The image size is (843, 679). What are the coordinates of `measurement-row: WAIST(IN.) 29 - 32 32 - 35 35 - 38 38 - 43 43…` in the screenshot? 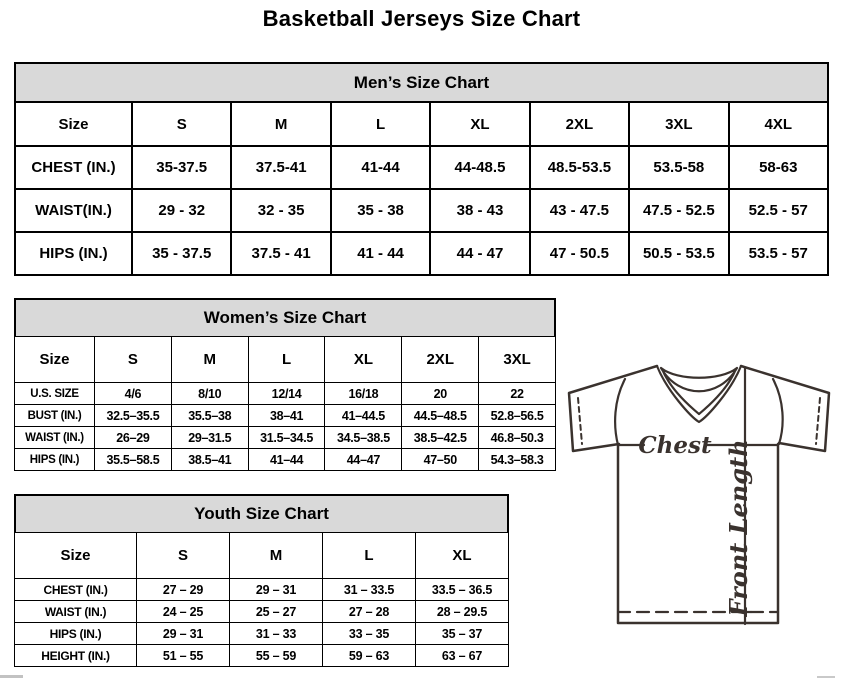 It's located at (422, 210).